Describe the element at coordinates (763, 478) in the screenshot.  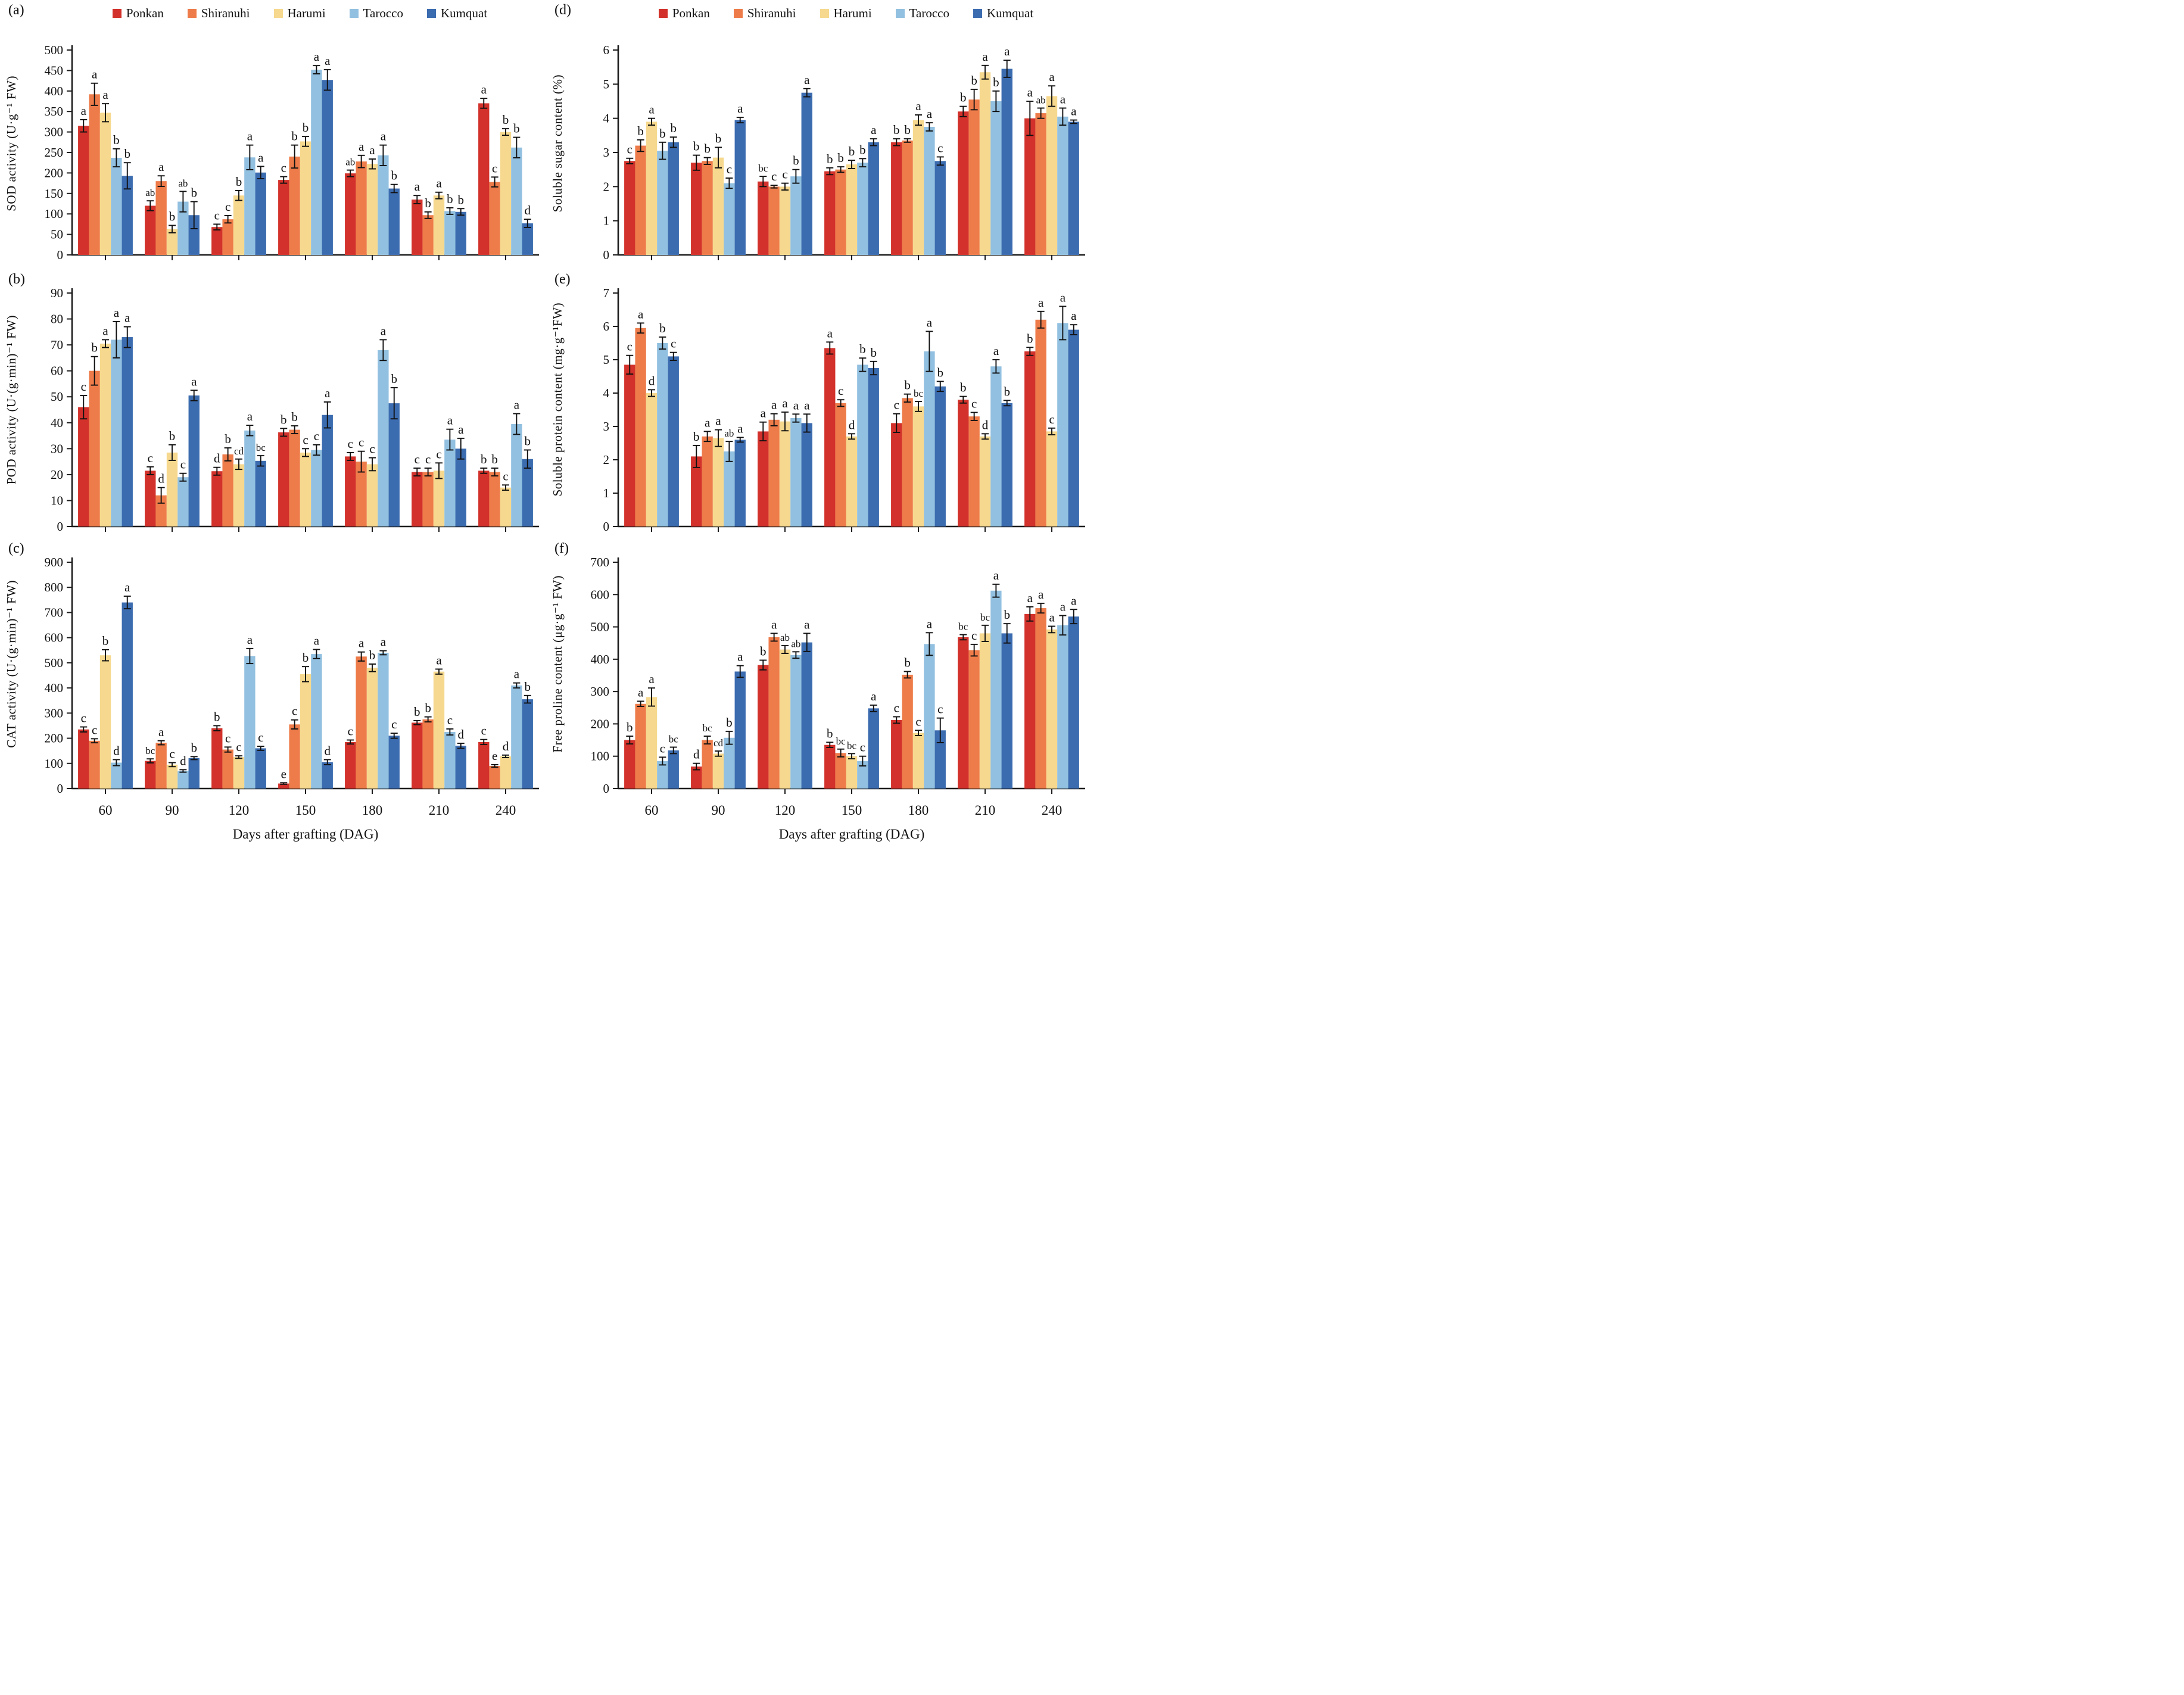
I see `bar-ponkan-120dag` at that location.